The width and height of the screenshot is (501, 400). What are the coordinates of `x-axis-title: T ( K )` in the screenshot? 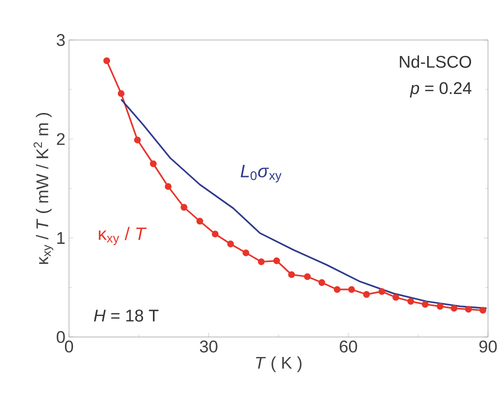 It's located at (279, 364).